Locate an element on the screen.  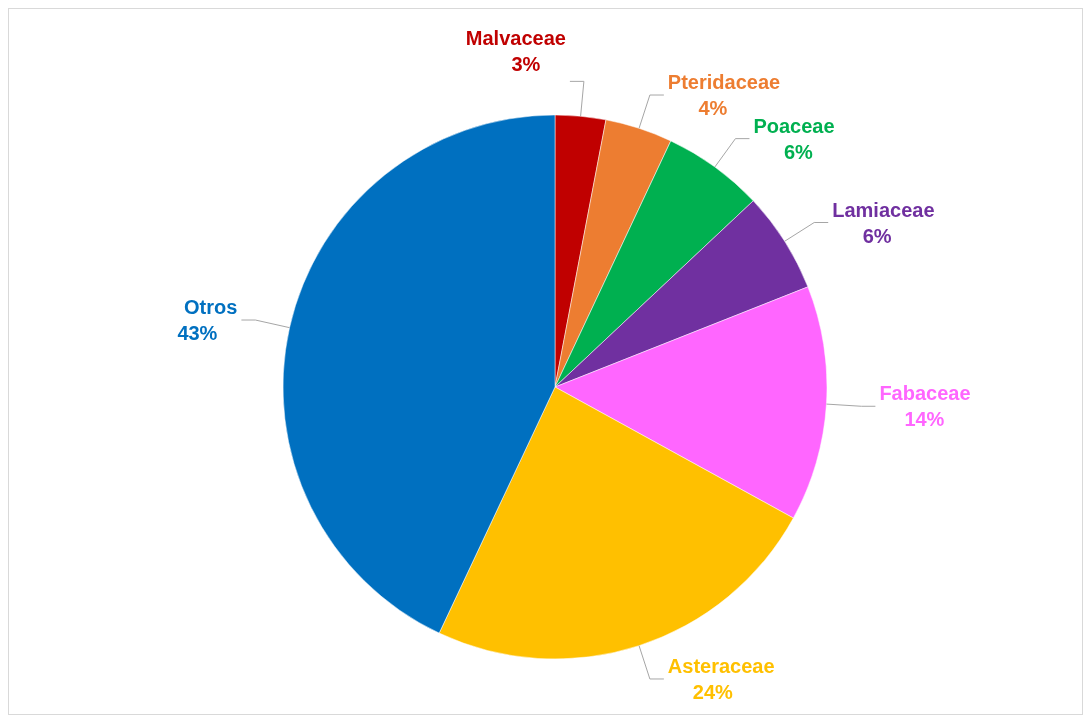
data-label: 3% is located at coordinates (526, 64).